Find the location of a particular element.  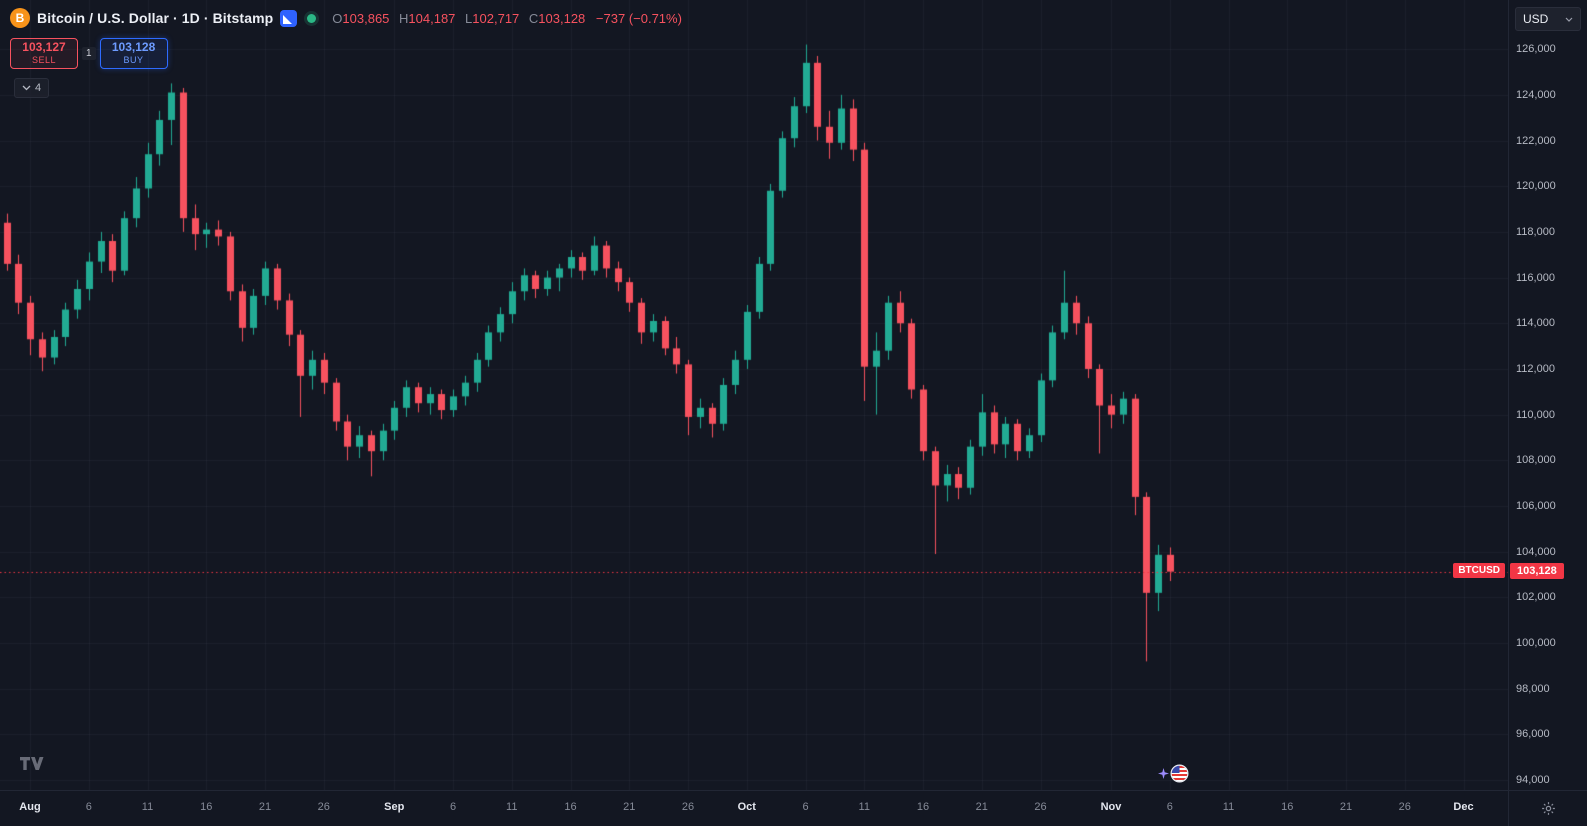

buy-price: 103,128 is located at coordinates (133, 47).